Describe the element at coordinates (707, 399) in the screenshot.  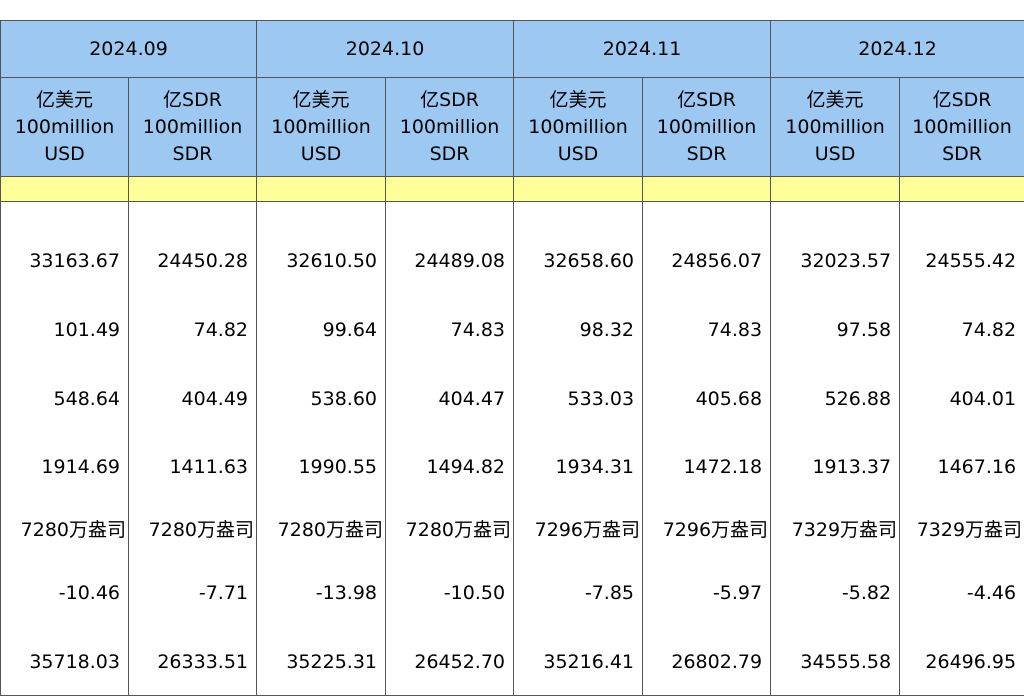
I see `table-cell: 405.68` at that location.